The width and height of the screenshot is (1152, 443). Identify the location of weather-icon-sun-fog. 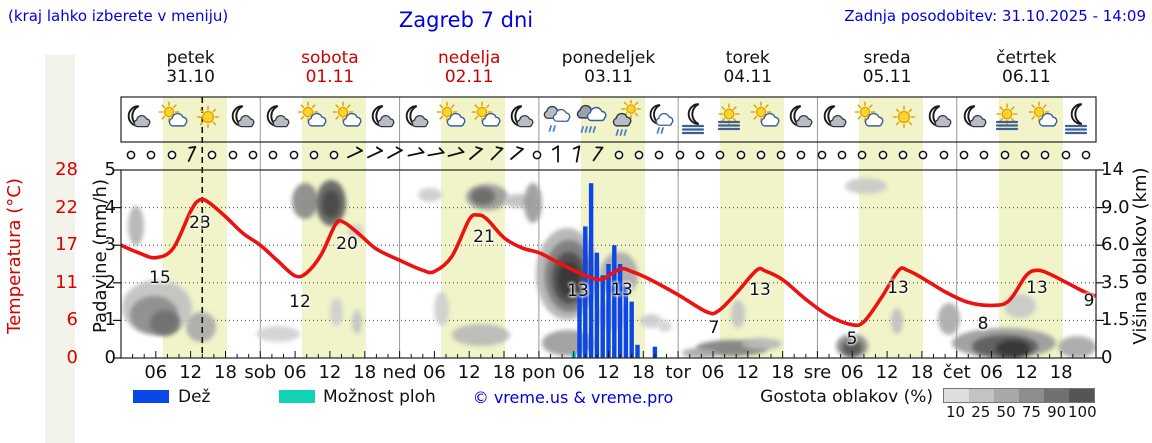
(1008, 120).